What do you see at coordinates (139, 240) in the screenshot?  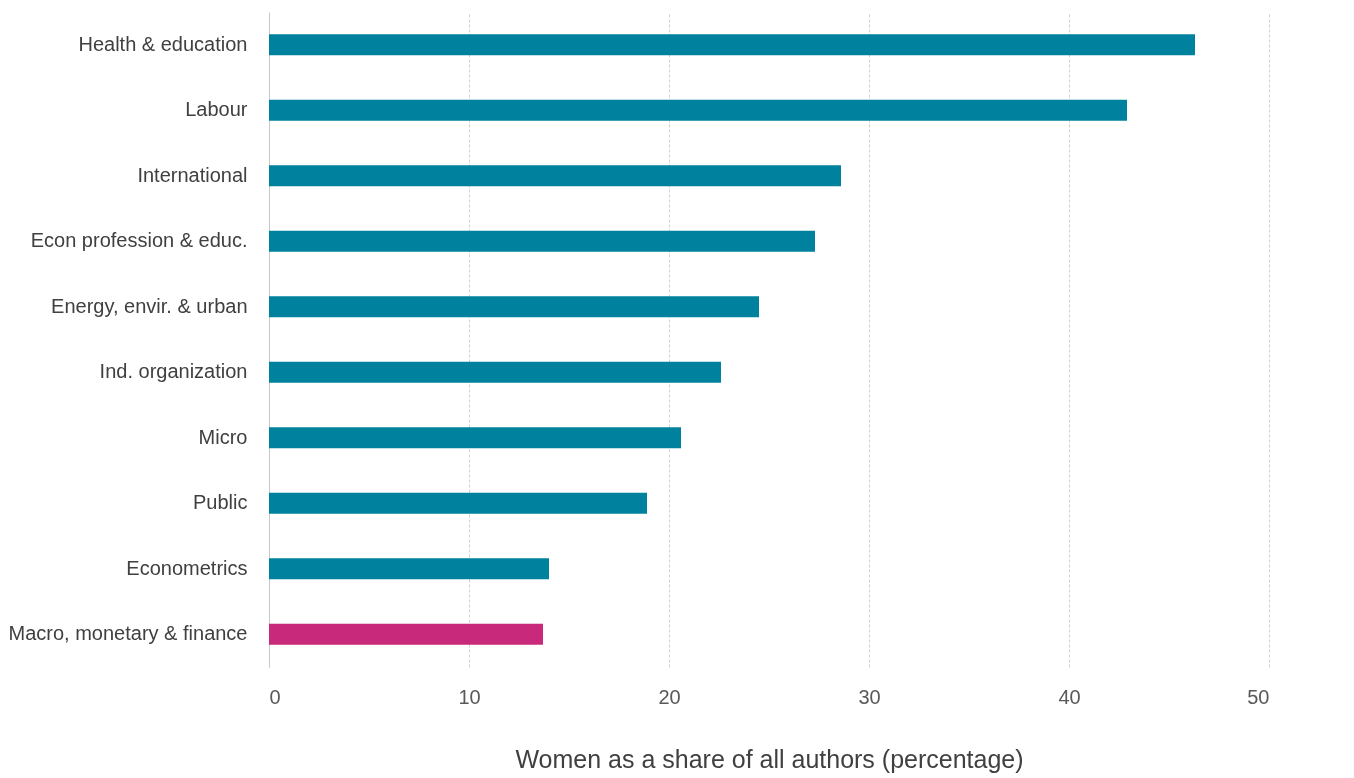 I see `y-tick-label: Econ profession & educ.` at bounding box center [139, 240].